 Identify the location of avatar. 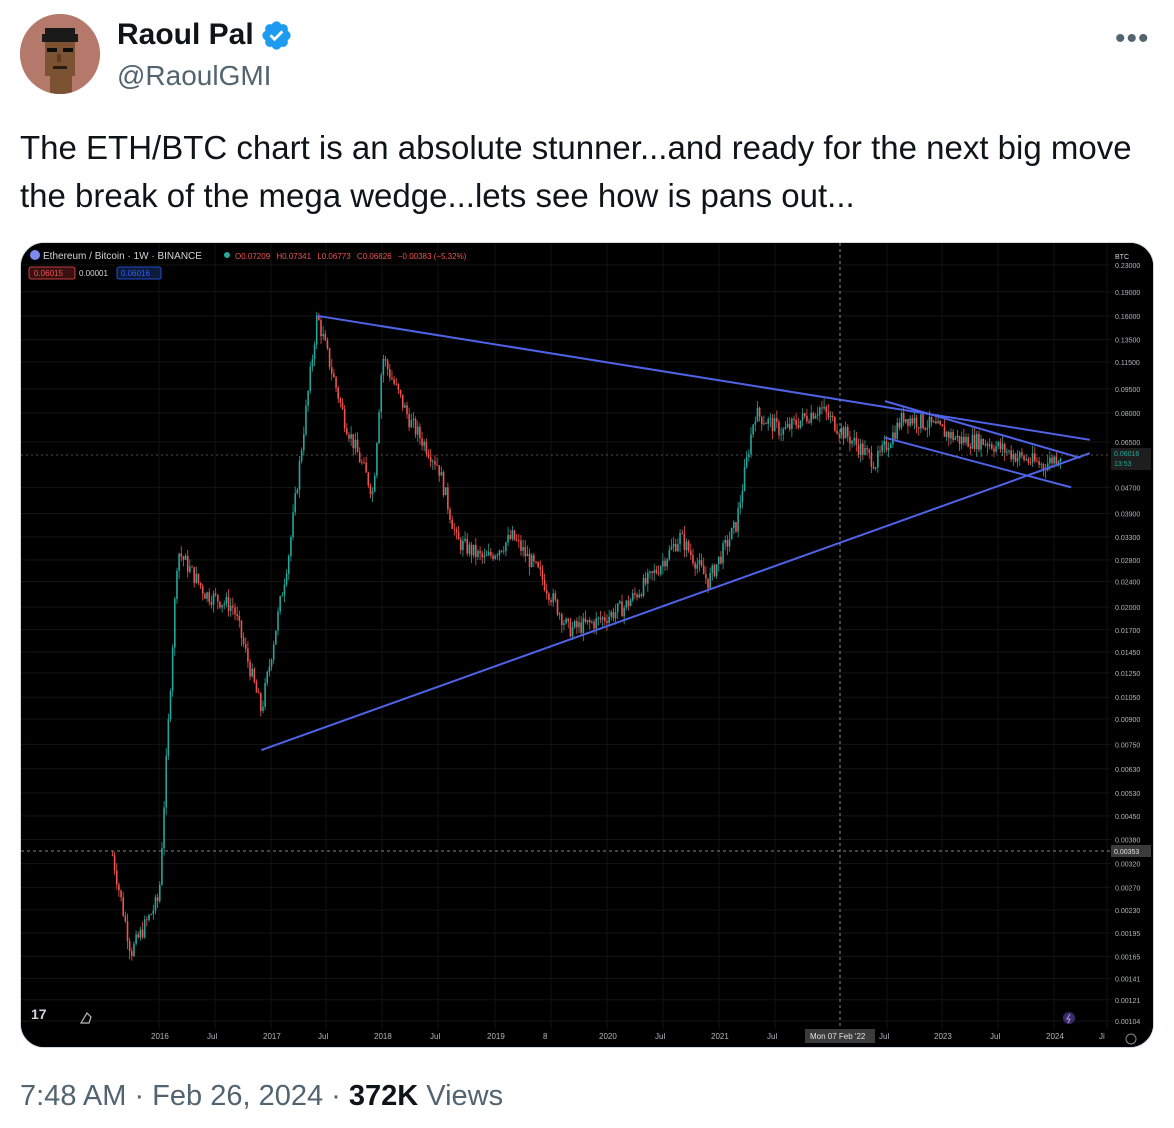
(60, 54).